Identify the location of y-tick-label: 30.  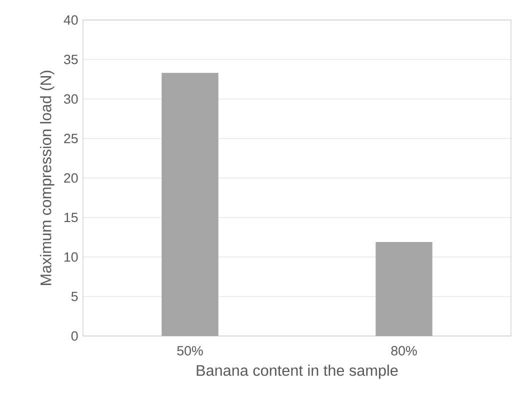
(71, 99).